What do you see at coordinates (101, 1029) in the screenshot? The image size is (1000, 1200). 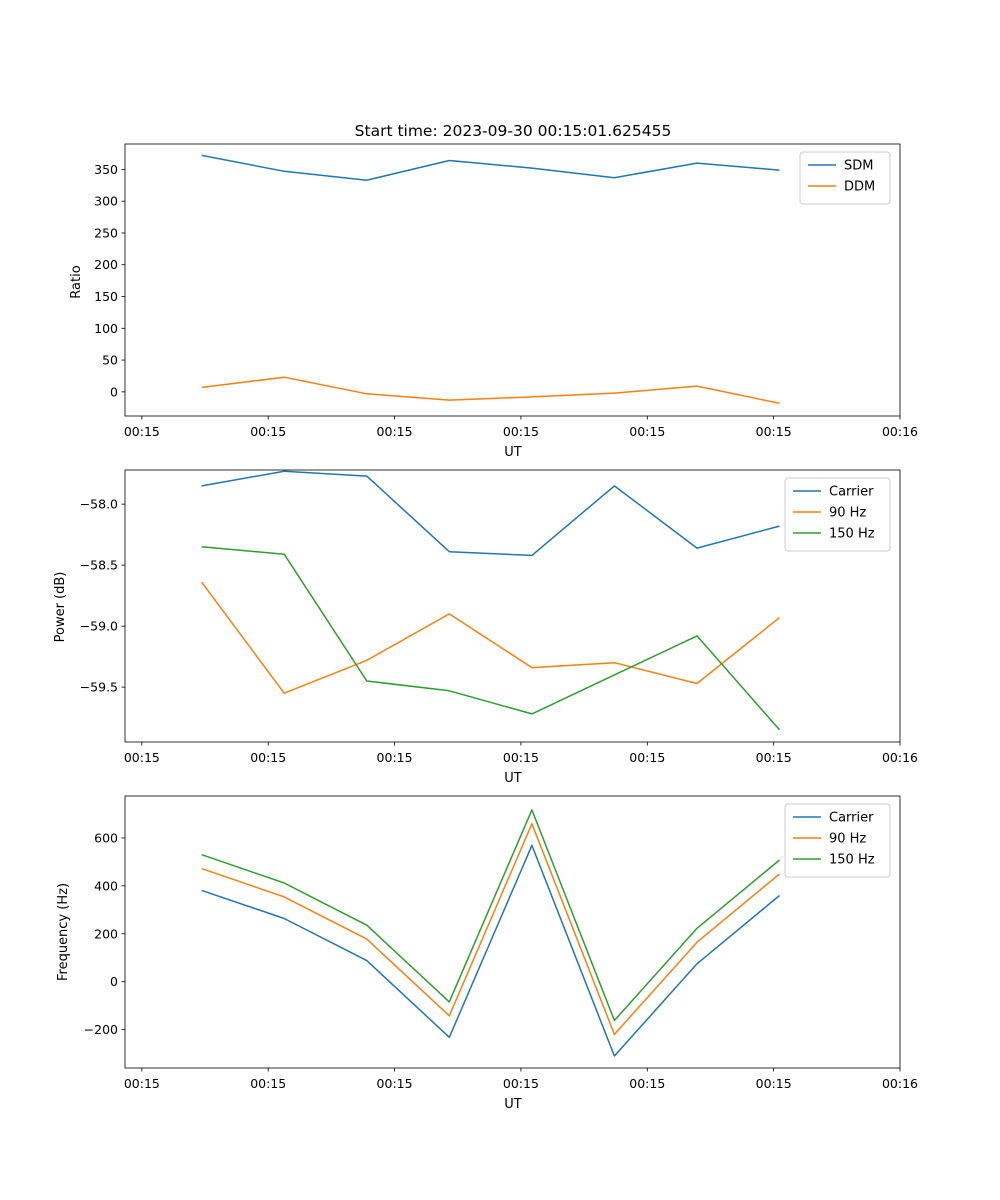 I see `frequency-y-tick-label: −200` at bounding box center [101, 1029].